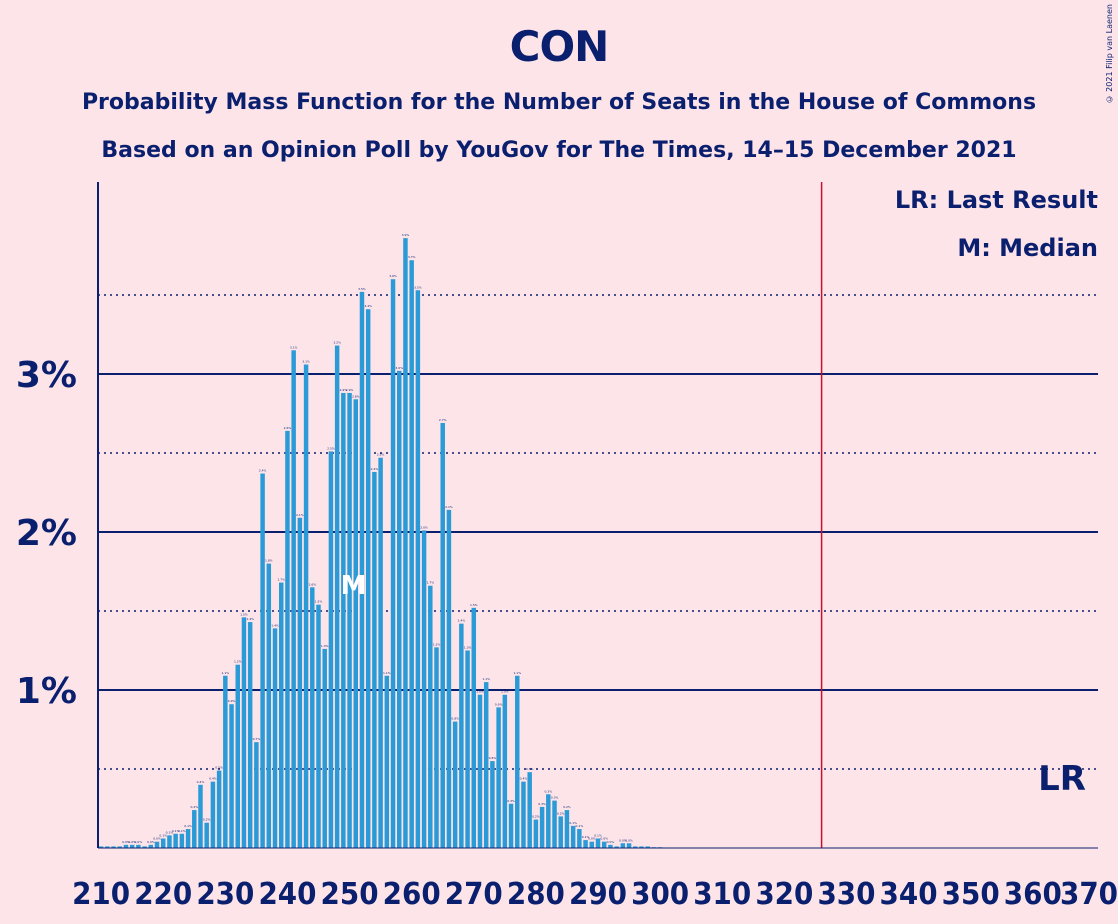  I want to click on x-tick-label: 340, so click(909, 894).